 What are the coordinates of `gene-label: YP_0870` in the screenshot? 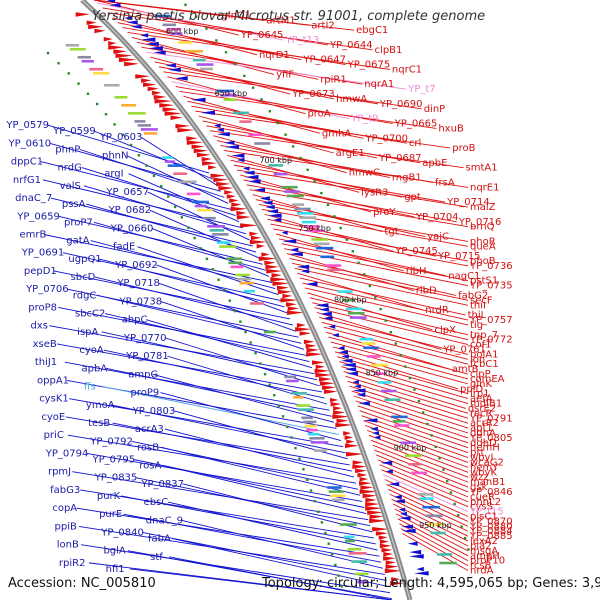 It's located at (491, 521).